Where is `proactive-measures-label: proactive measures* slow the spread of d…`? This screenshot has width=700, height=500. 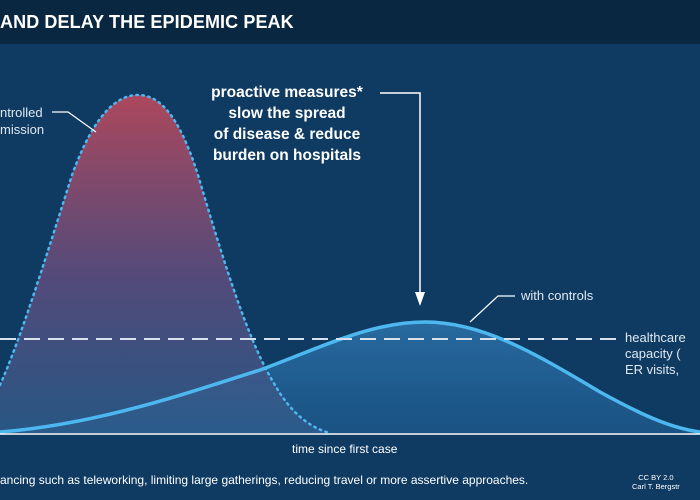
proactive-measures-label: proactive measures* slow the spread of d… is located at coordinates (287, 124).